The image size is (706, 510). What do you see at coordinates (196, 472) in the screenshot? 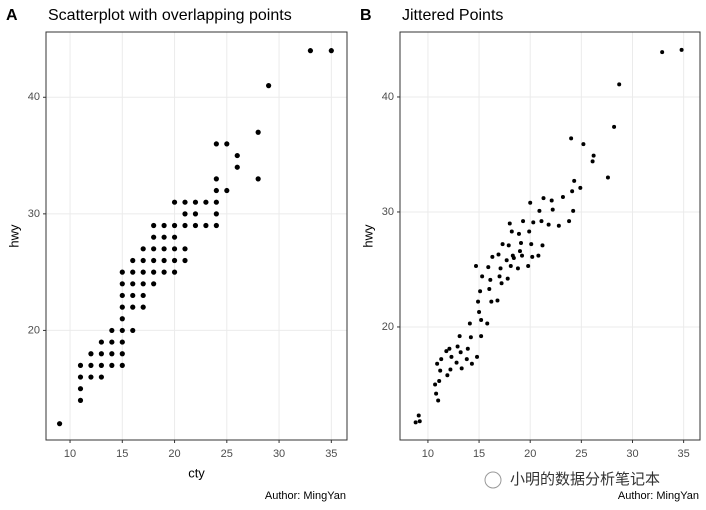
I see `x-axis-title: cty` at bounding box center [196, 472].